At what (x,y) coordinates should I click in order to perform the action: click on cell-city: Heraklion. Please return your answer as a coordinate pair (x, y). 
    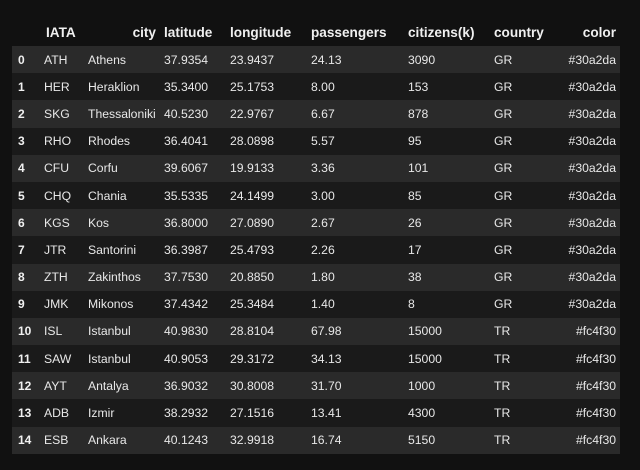
    Looking at the image, I should click on (114, 86).